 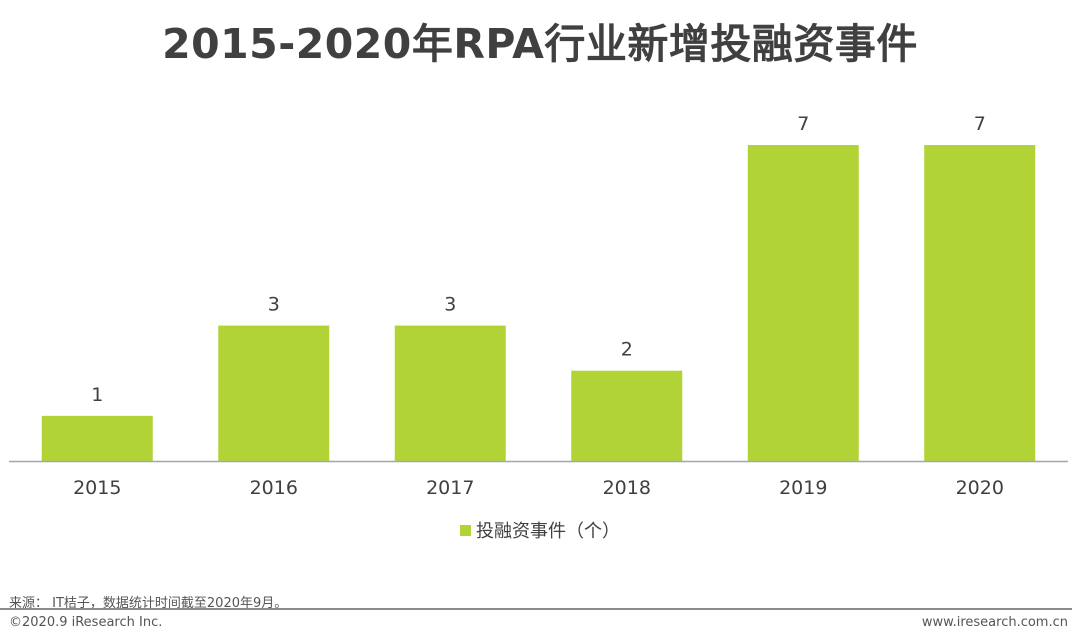 I want to click on legend: 投融资事件（个）, so click(x=540, y=530).